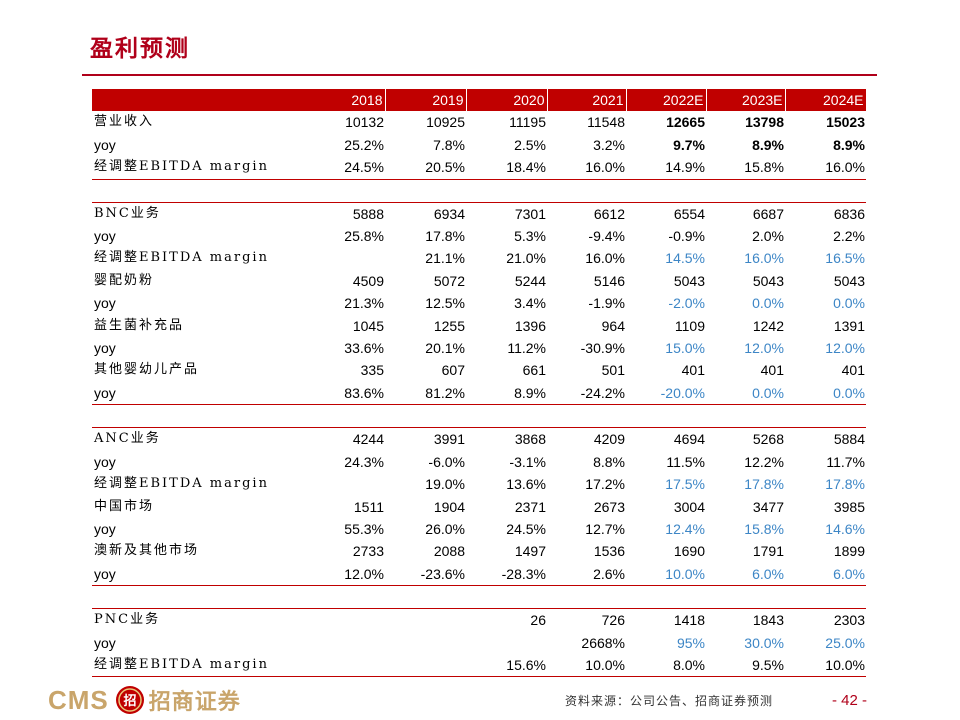 The width and height of the screenshot is (960, 720). I want to click on value-cell: 3477, so click(768, 506).